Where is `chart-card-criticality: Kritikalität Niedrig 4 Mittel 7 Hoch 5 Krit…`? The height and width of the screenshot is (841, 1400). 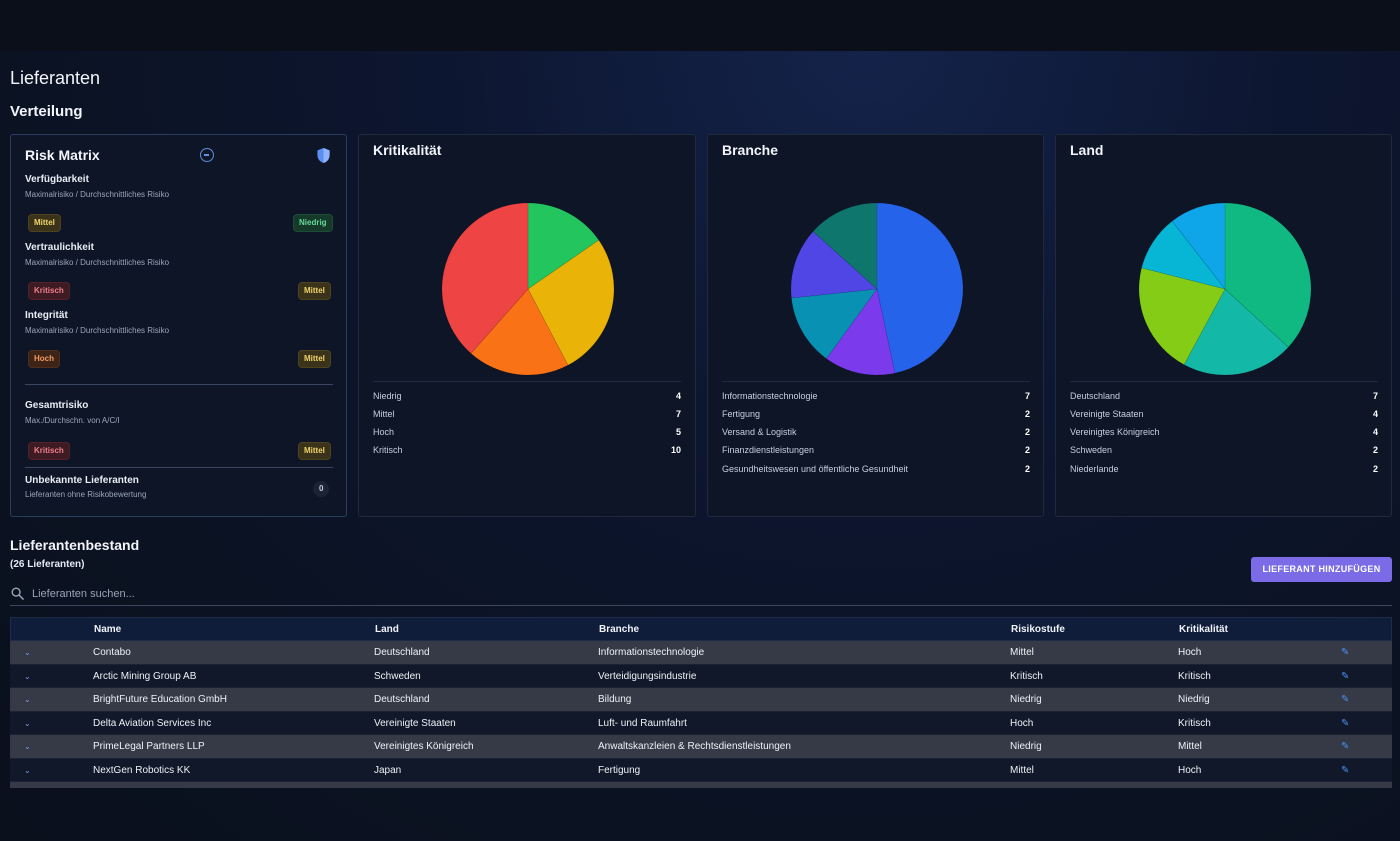 chart-card-criticality: Kritikalität Niedrig 4 Mittel 7 Hoch 5 Krit… is located at coordinates (527, 325).